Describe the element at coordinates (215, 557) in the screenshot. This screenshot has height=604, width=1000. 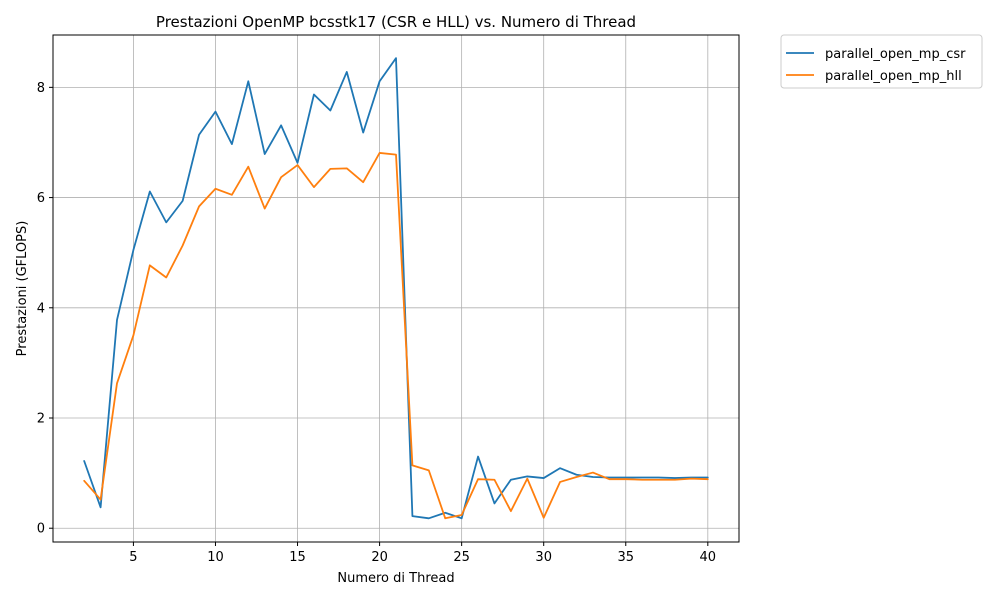
I see `x-tick-label: 10` at that location.